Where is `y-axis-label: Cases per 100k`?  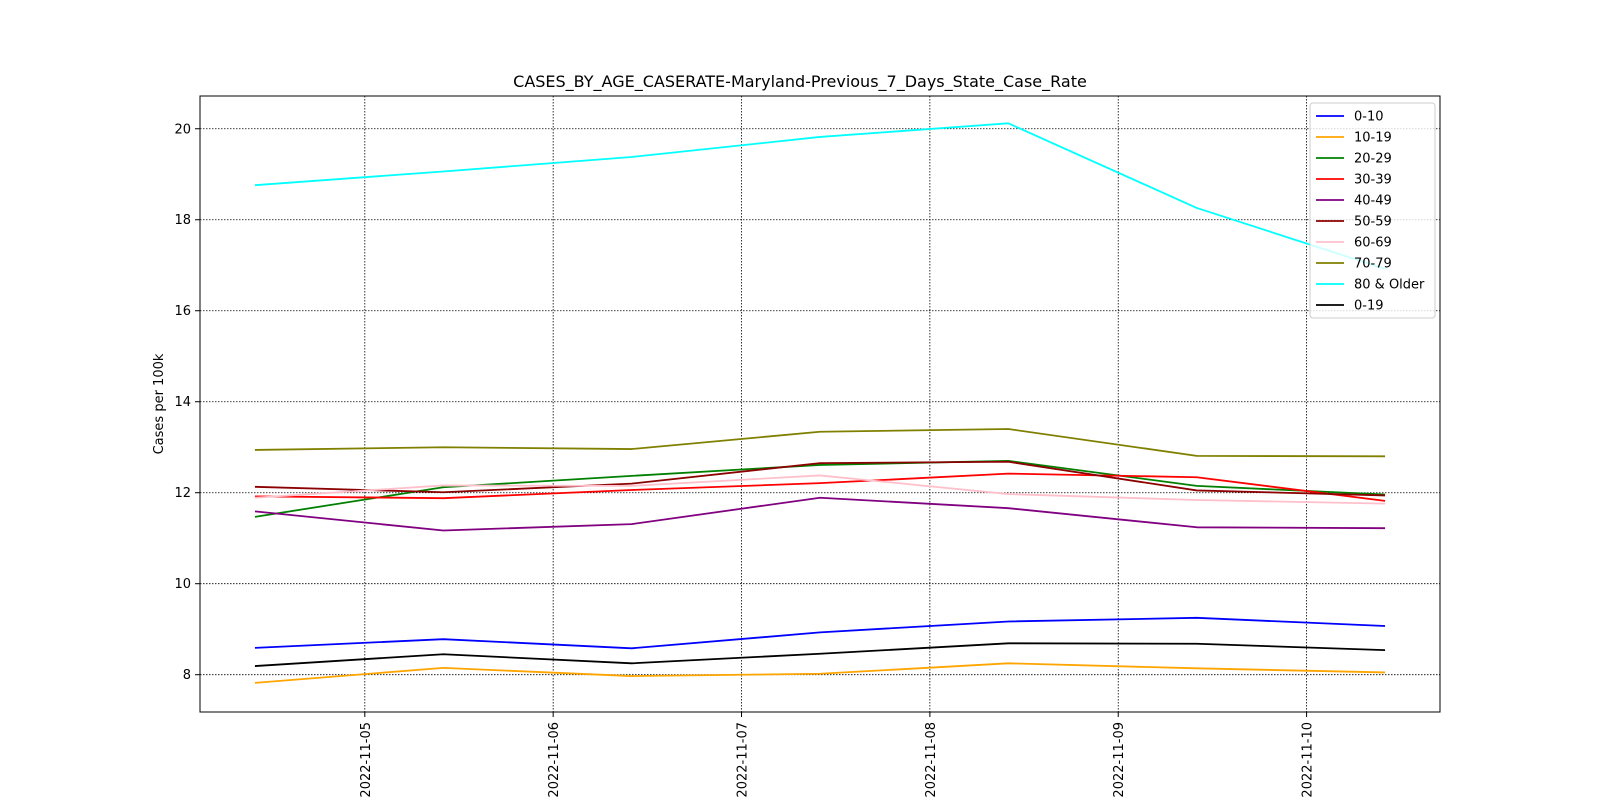
y-axis-label: Cases per 100k is located at coordinates (159, 403).